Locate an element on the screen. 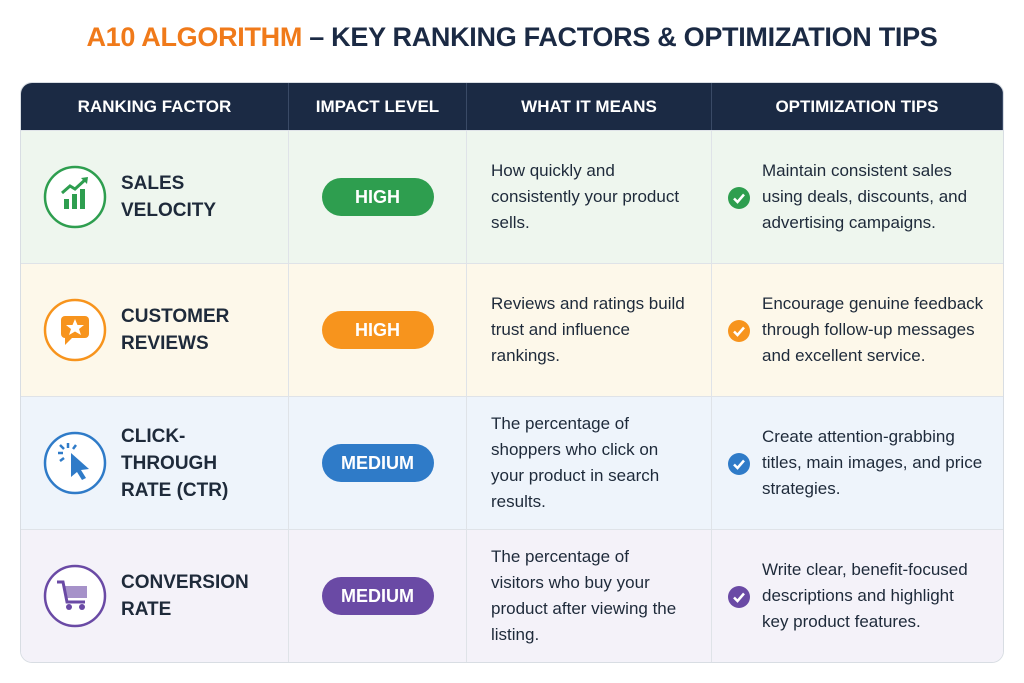  factor-name: CUSTOMER REVIEWS is located at coordinates (175, 330).